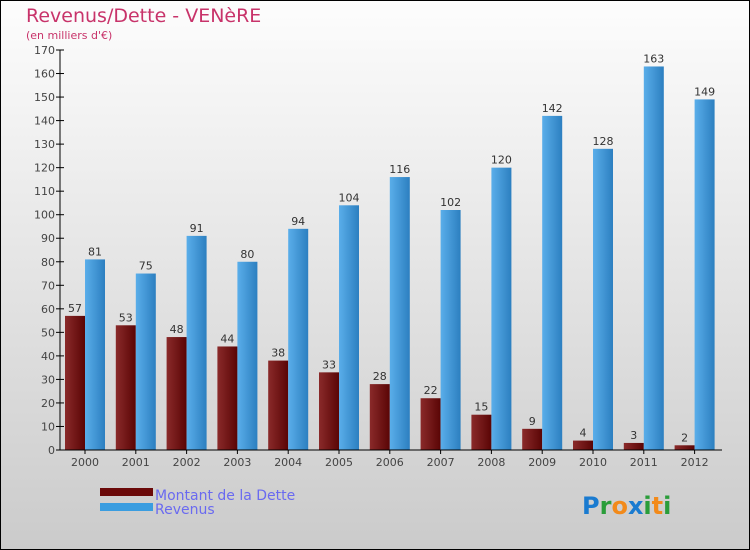 This screenshot has height=550, width=750. Describe the element at coordinates (48, 356) in the screenshot. I see `y-tick-label: 40` at that location.